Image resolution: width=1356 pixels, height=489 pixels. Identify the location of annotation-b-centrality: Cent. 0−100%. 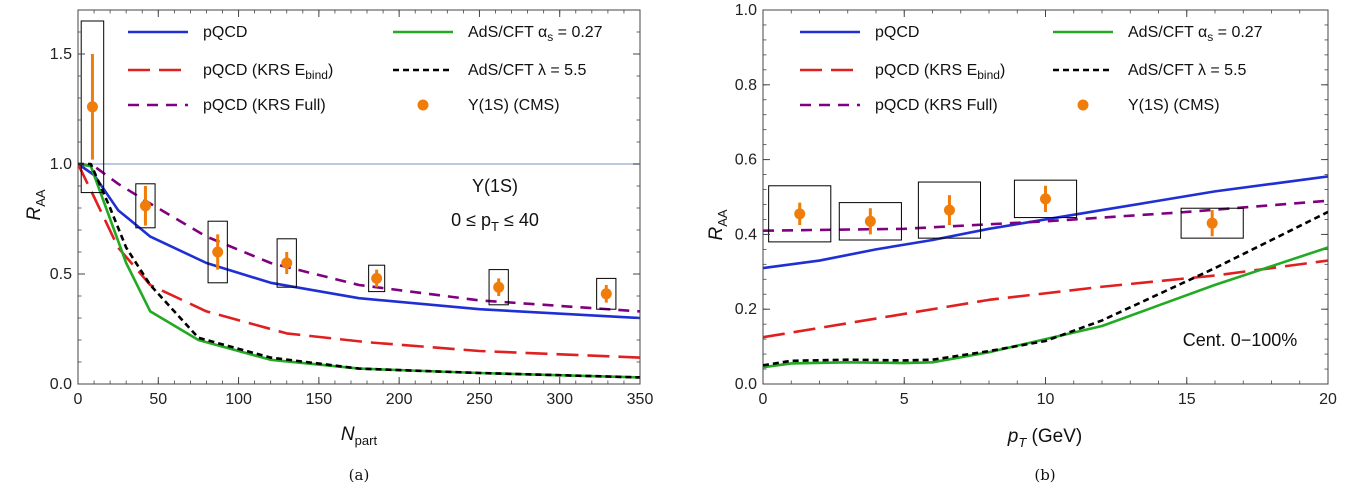
(1240, 340).